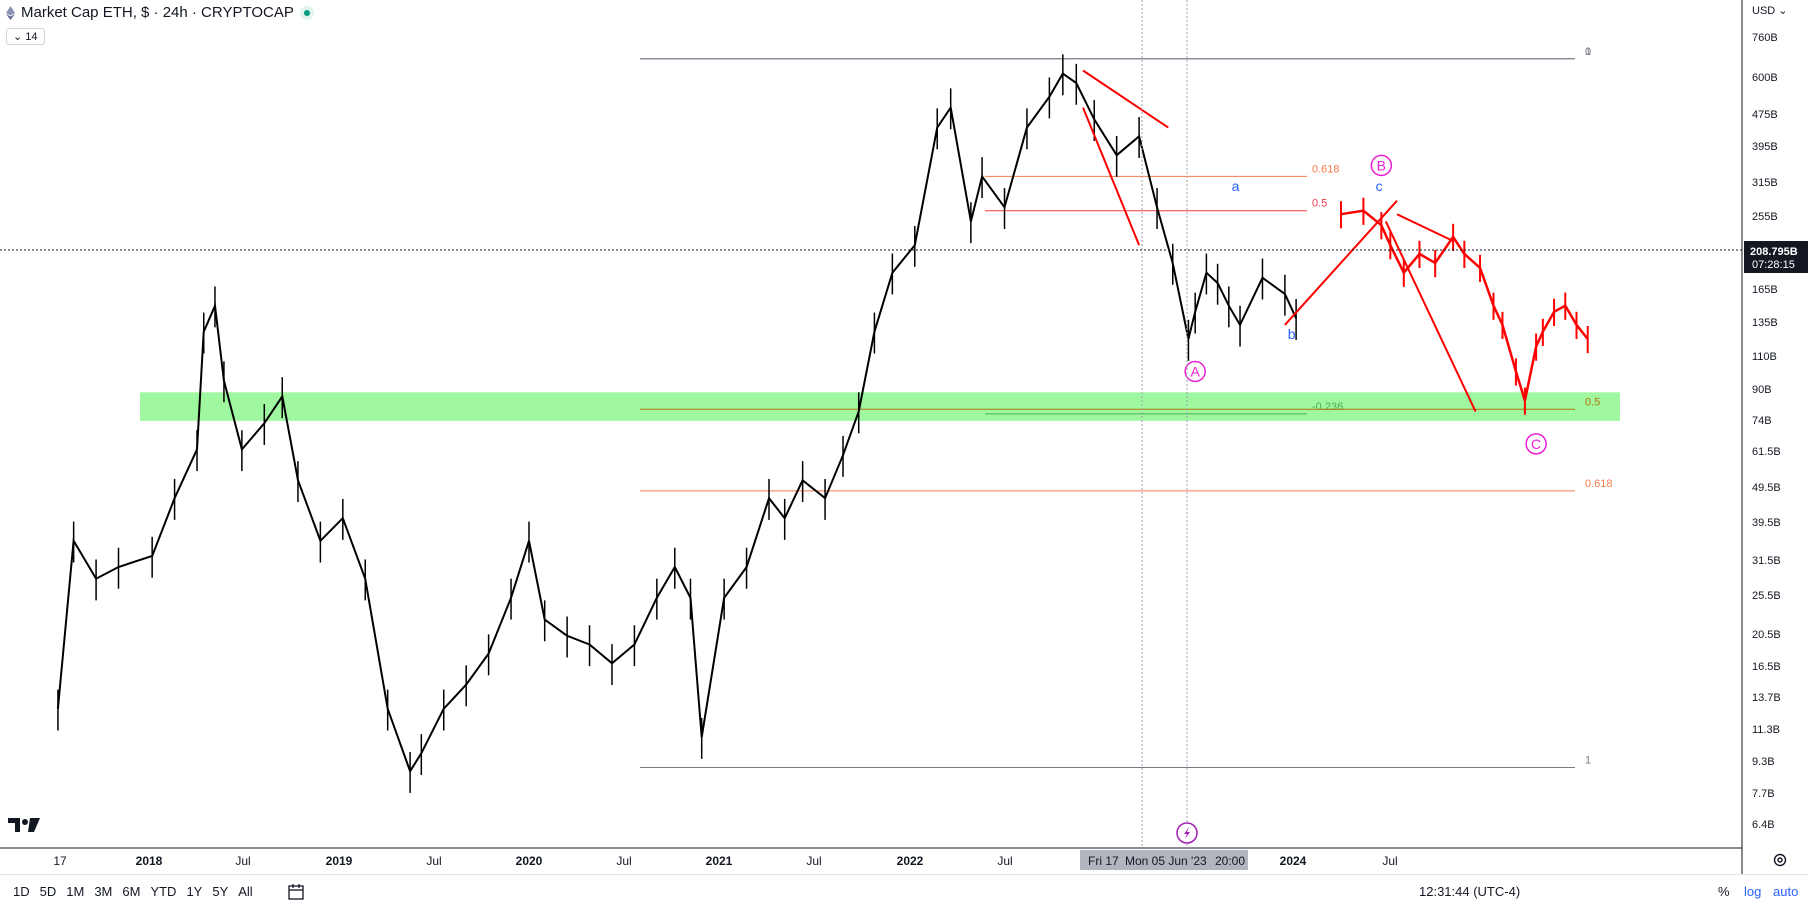  I want to click on price-tick-label: 90B, so click(1762, 390).